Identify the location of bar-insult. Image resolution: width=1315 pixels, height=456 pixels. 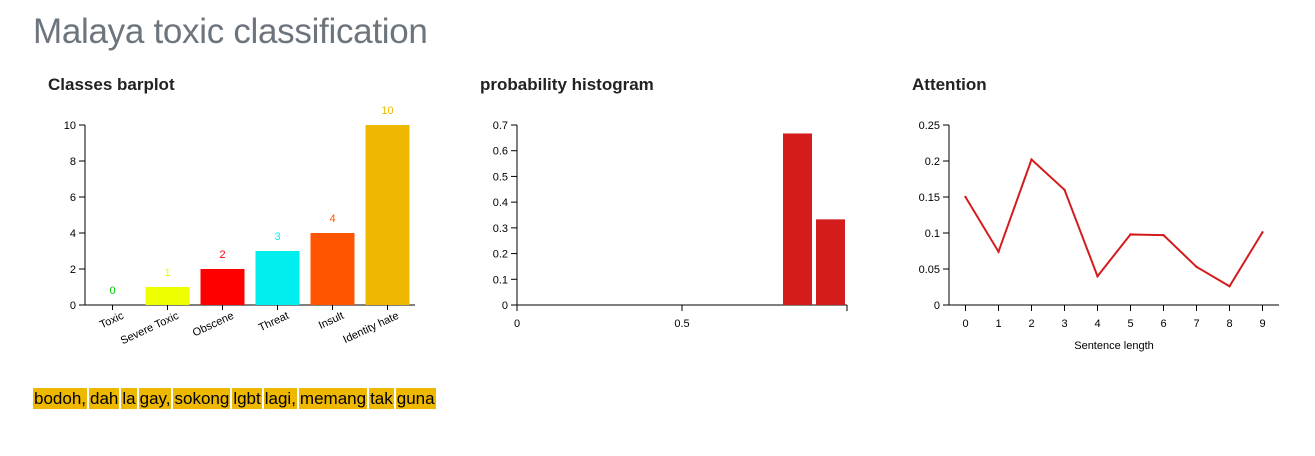
(332, 269).